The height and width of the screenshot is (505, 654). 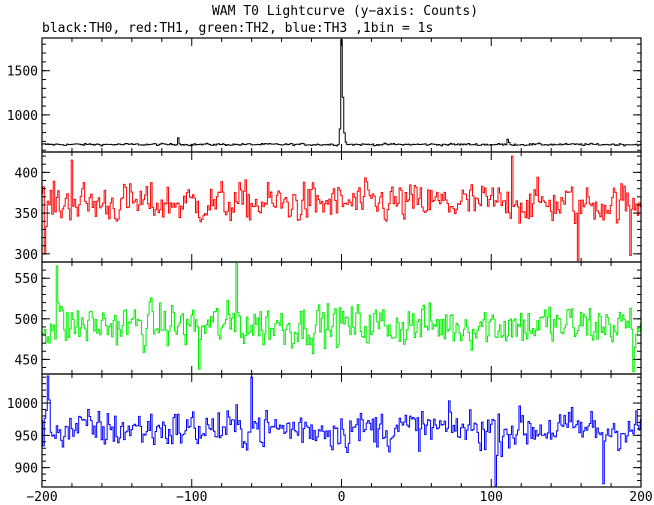 I want to click on x-axis: −200 −100 0 100 200, so click(x=339, y=497).